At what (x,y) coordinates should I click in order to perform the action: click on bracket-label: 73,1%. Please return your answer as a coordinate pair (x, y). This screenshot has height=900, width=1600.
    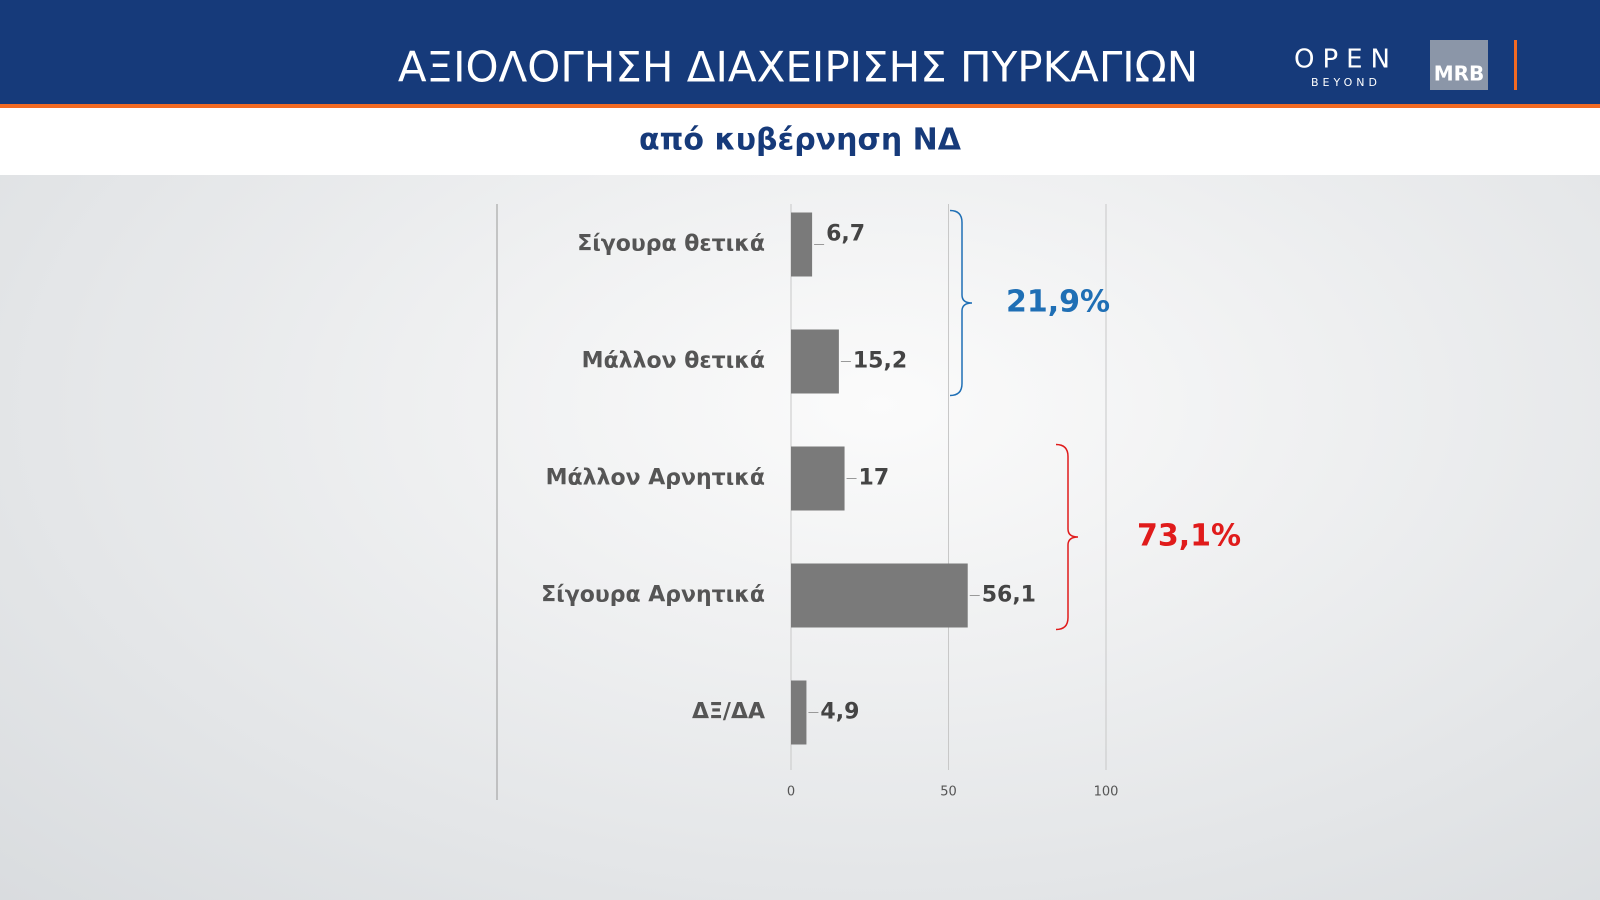
    Looking at the image, I should click on (1189, 536).